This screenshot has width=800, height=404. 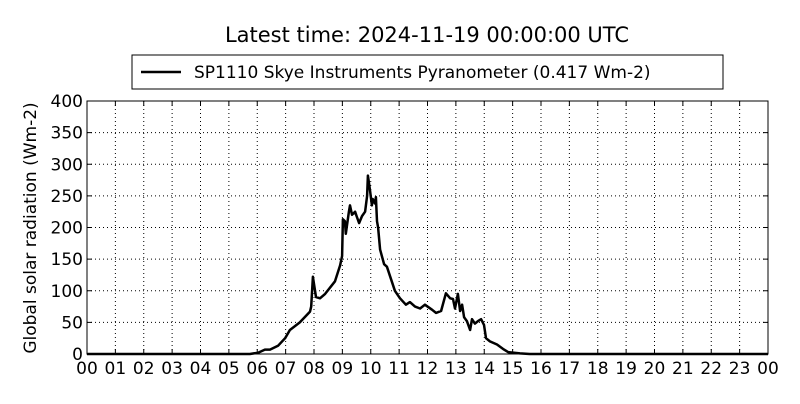 What do you see at coordinates (626, 369) in the screenshot?
I see `x-tick-label: 19` at bounding box center [626, 369].